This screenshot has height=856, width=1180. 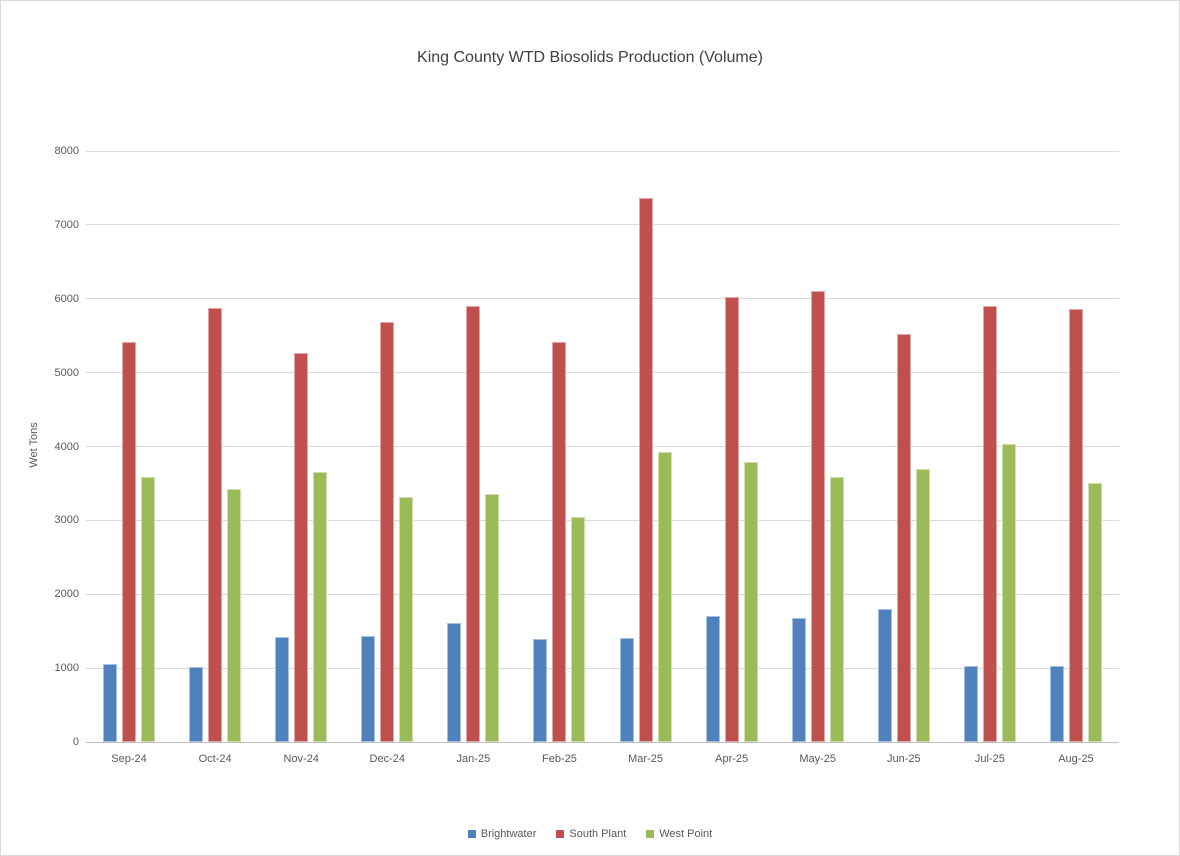 What do you see at coordinates (645, 759) in the screenshot?
I see `x-tick-label-mar-25: Mar-25` at bounding box center [645, 759].